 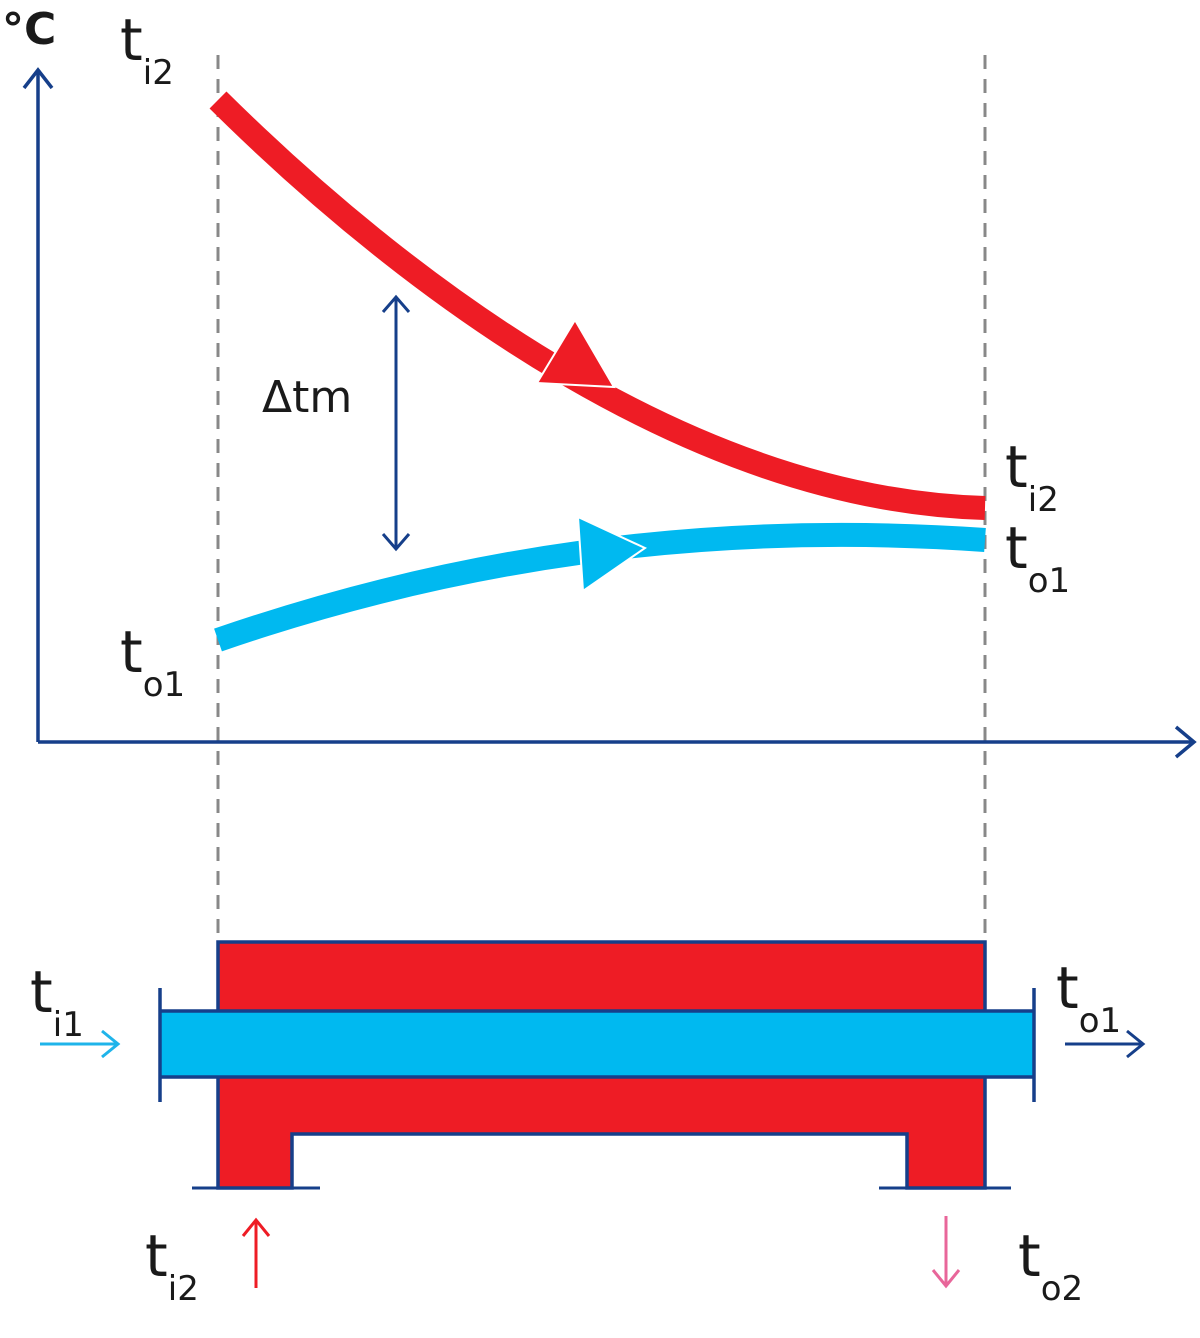 I want to click on outer-outlet-label: to2, so click(x=1050, y=1265).